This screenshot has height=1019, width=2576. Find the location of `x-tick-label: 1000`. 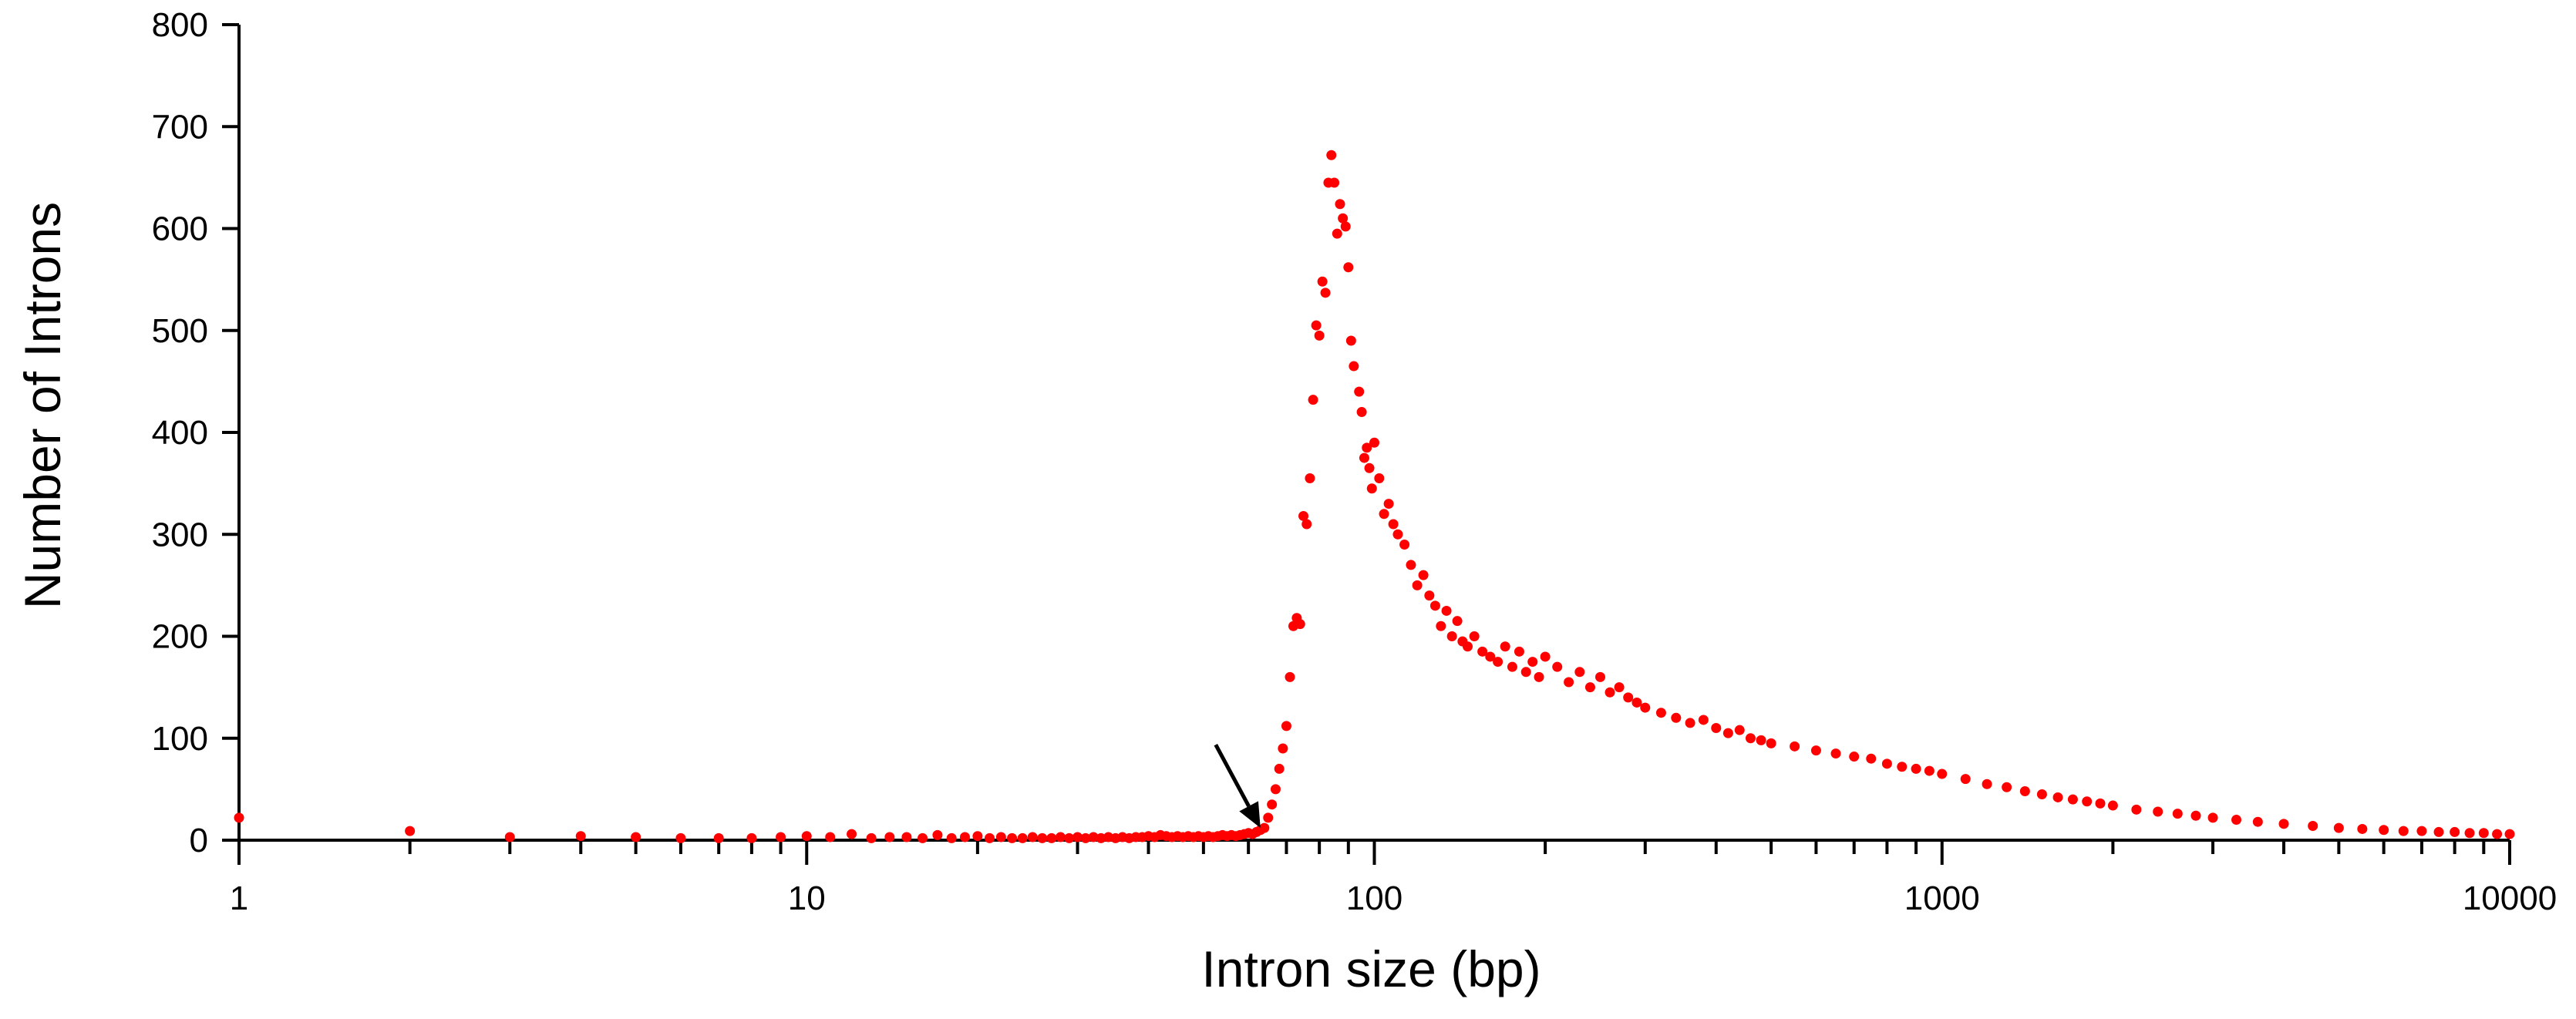

x-tick-label: 1000 is located at coordinates (1942, 898).